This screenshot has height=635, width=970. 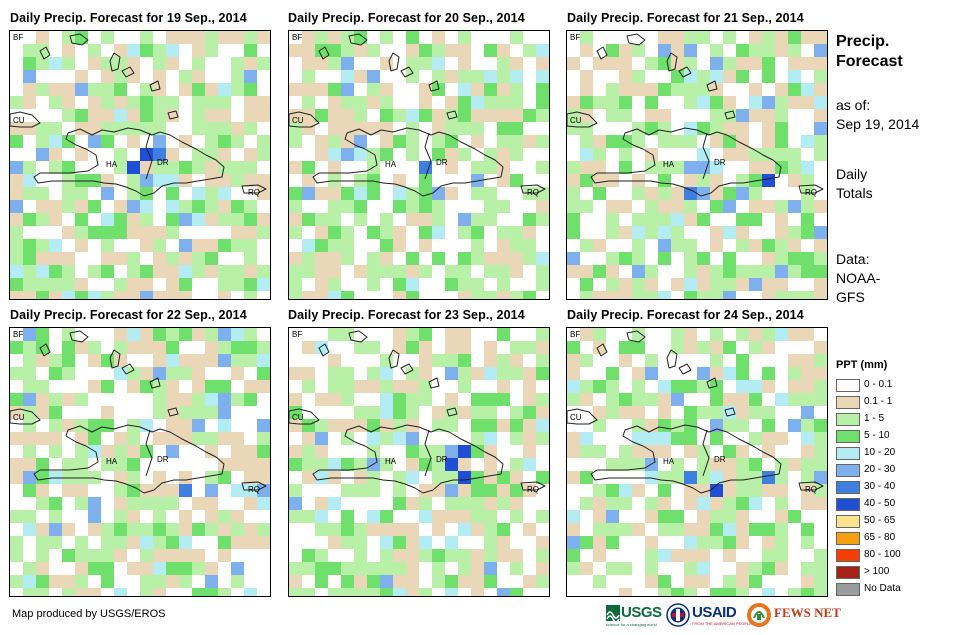 I want to click on panel-title-2: Daily Precip. Forecast for 20 Sep., 2014, so click(x=406, y=18).